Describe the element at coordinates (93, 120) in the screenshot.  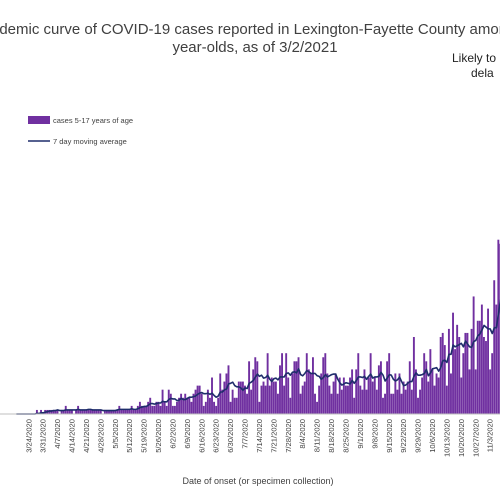
I see `legend-label-cases: cases 5-17 years of age` at that location.